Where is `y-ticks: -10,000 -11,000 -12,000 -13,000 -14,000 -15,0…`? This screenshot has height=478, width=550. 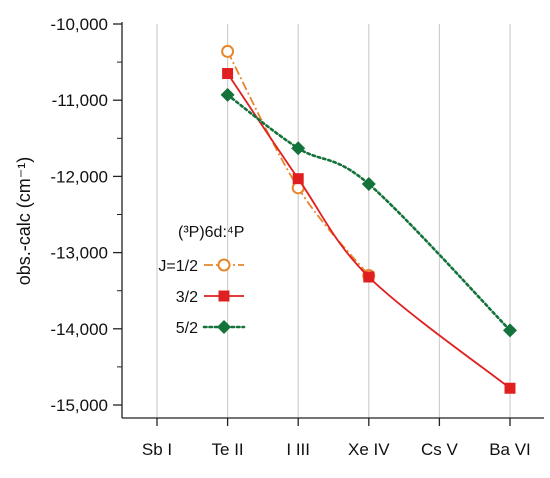 y-ticks: -10,000 -11,000 -12,000 -13,000 -14,000 -15,0… is located at coordinates (86, 215).